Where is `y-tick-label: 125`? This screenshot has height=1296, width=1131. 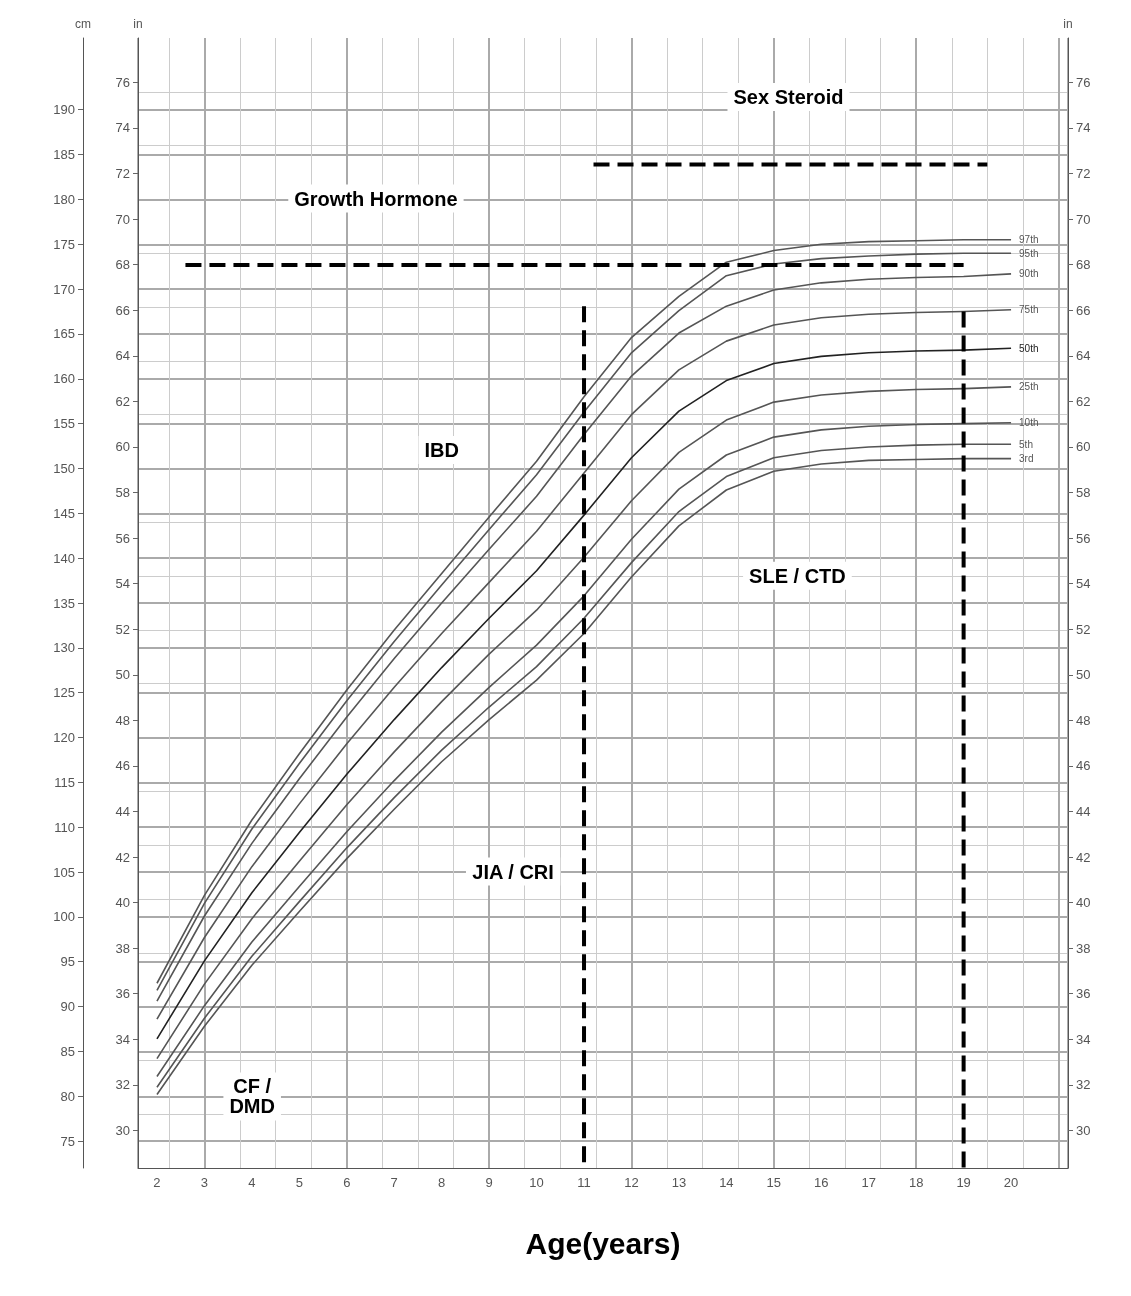 y-tick-label: 125 is located at coordinates (64, 693).